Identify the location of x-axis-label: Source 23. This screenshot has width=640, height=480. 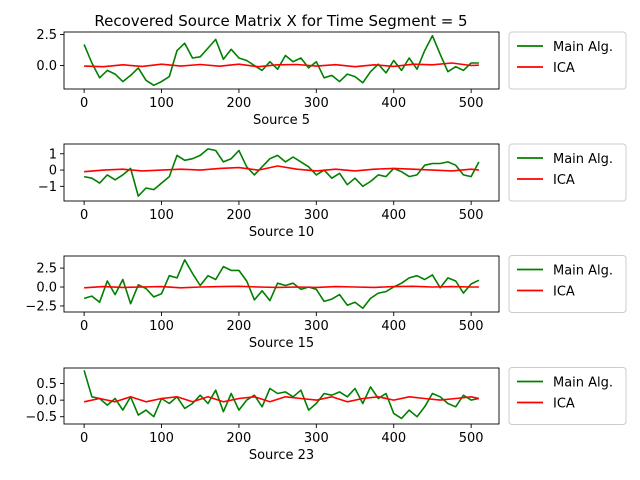
(281, 455).